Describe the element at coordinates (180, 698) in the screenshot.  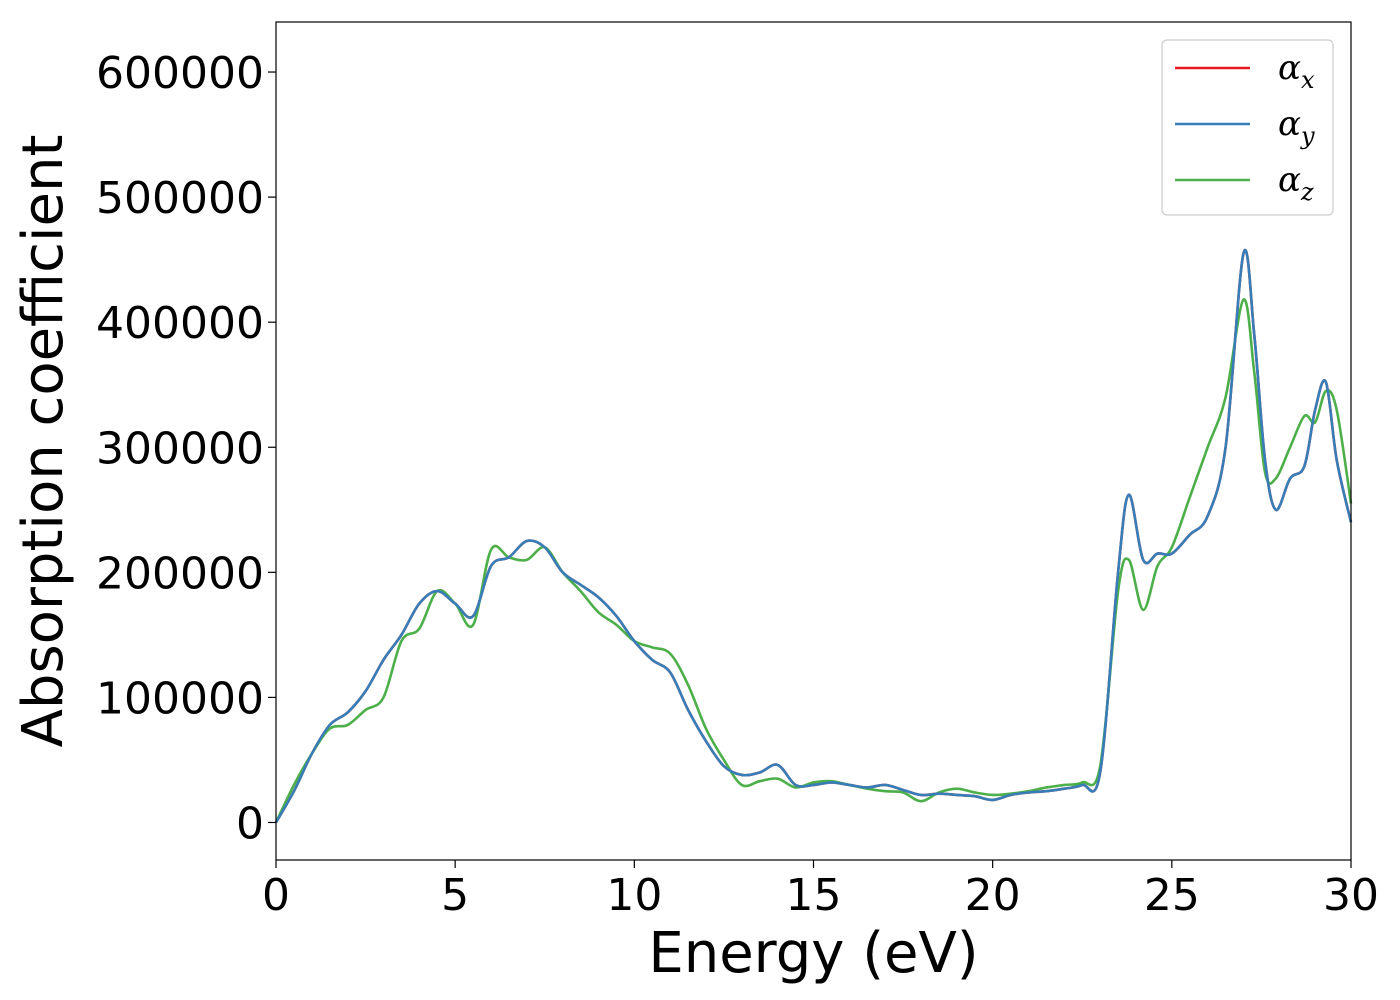
I see `y-tick-label: 100000` at that location.